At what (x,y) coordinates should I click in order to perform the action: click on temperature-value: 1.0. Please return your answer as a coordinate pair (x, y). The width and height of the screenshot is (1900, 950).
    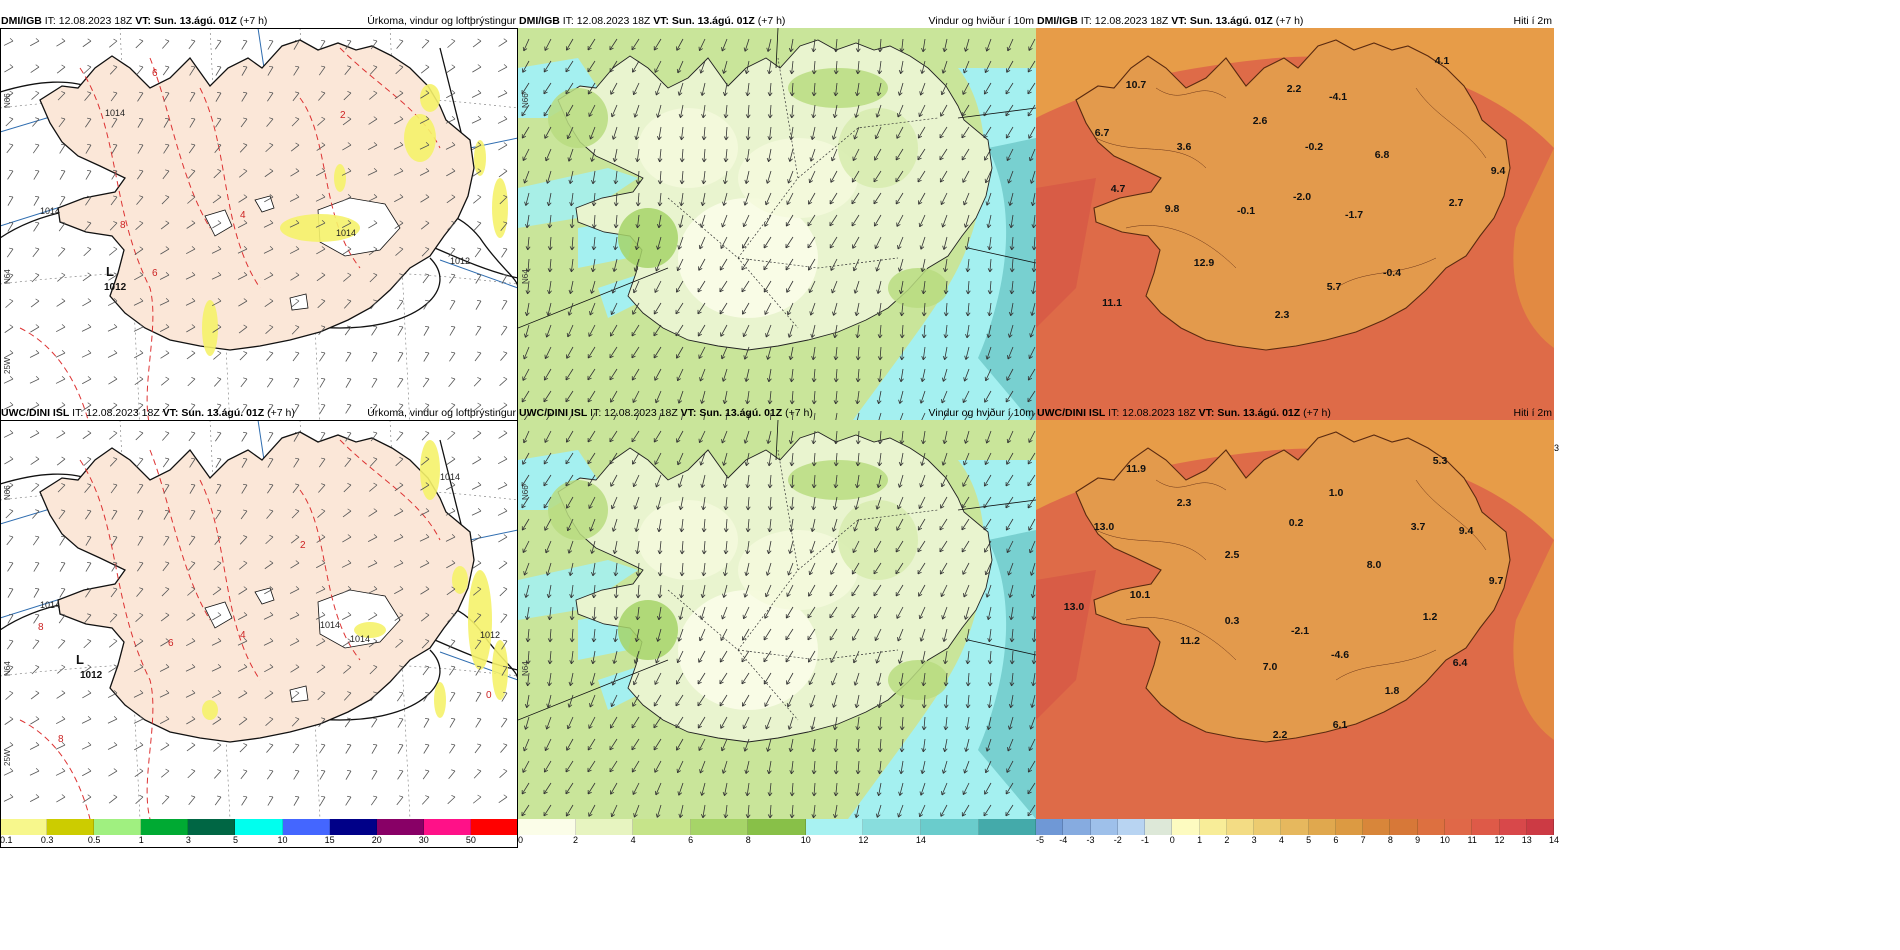
    Looking at the image, I should click on (1336, 493).